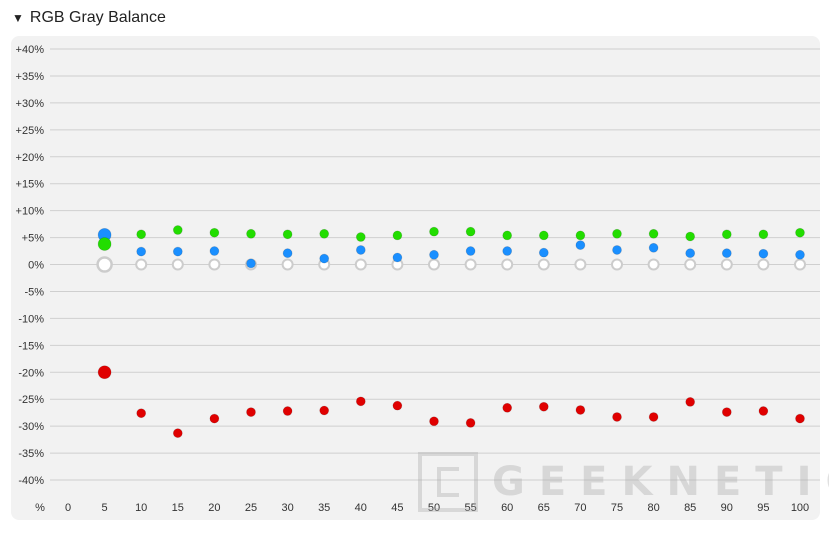  I want to click on x-tick-label: 25, so click(251, 508).